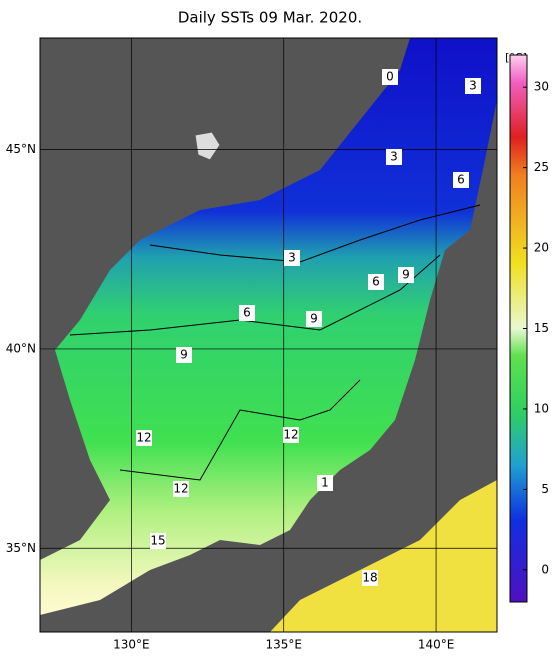  Describe the element at coordinates (207, 146) in the screenshot. I see `island` at that location.